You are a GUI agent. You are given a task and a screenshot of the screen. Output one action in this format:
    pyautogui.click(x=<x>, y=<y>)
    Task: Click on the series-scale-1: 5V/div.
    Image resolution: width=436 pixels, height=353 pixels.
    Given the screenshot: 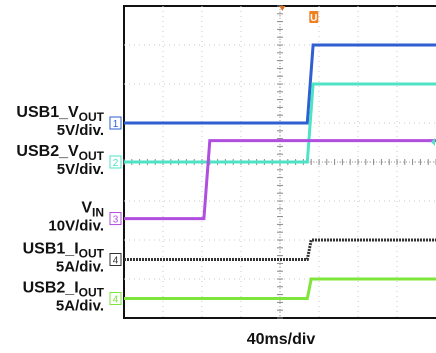 What is the action you would take?
    pyautogui.click(x=80, y=130)
    